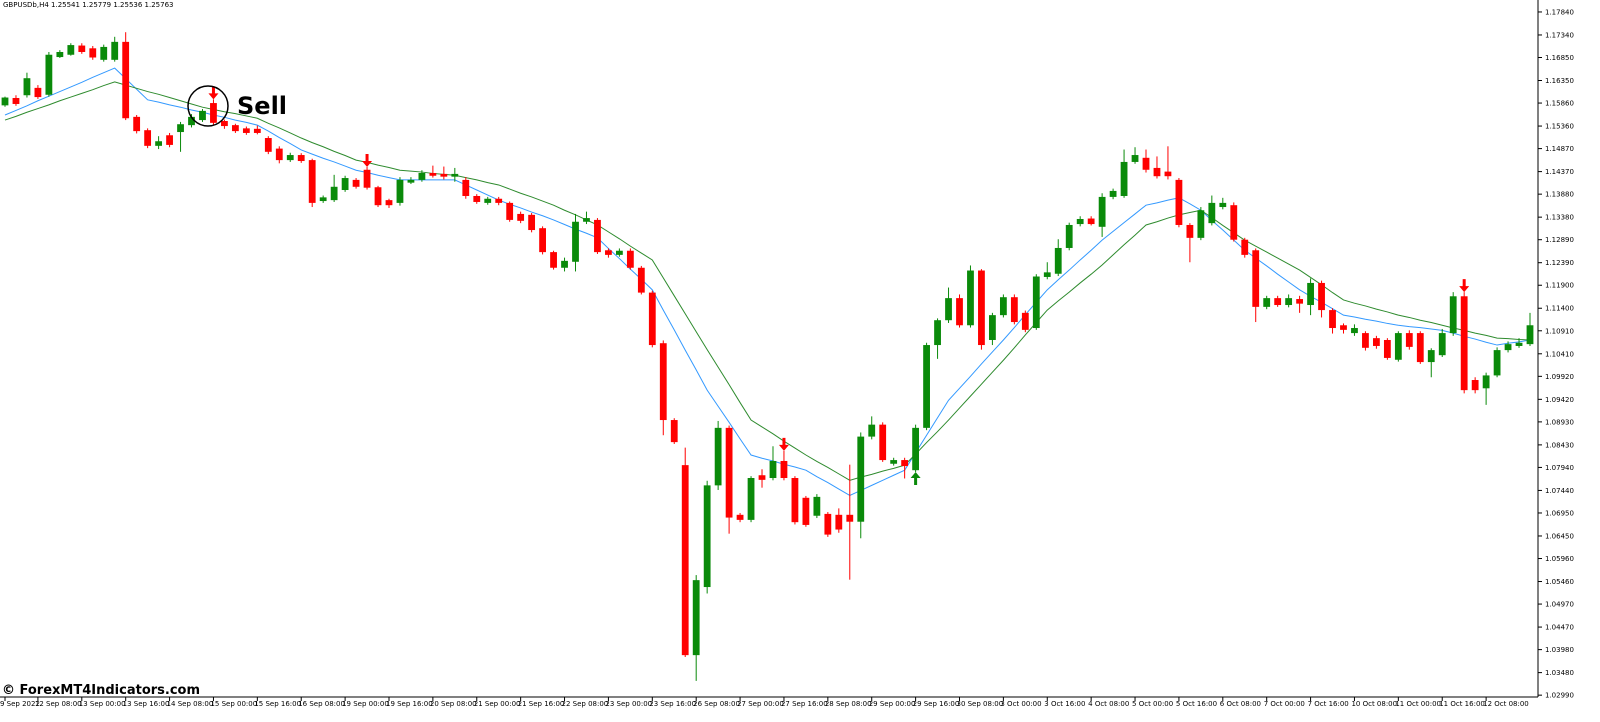 The height and width of the screenshot is (722, 1600). Describe the element at coordinates (1559, 582) in the screenshot. I see `y-tick-label: 1.05460` at that location.